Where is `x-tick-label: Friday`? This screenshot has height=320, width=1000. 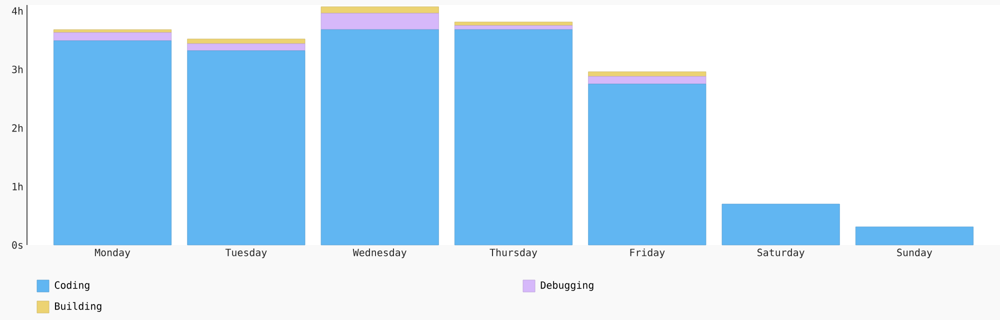 x-tick-label: Friday is located at coordinates (647, 253).